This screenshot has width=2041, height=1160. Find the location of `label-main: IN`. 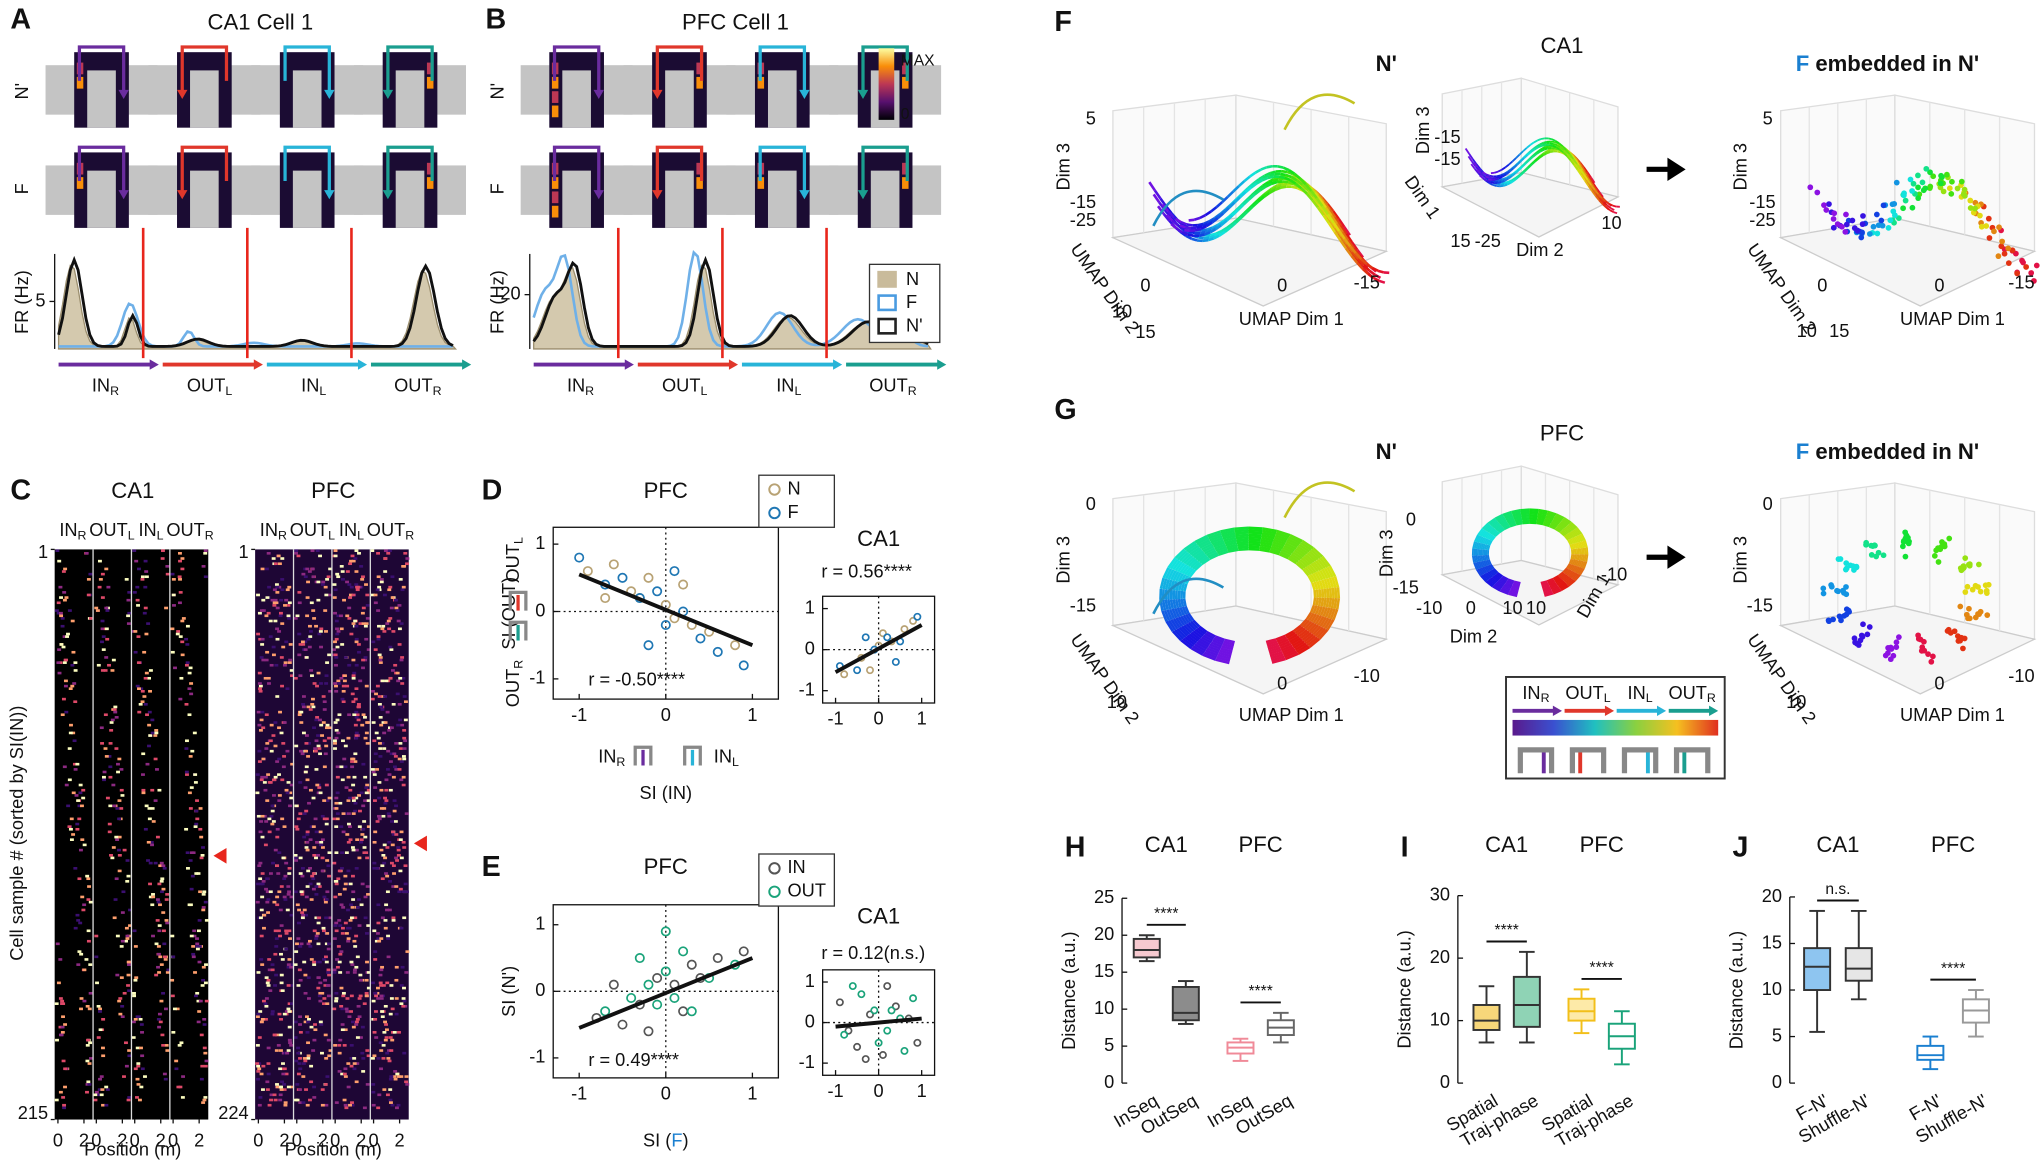

label-main: IN is located at coordinates (576, 386).